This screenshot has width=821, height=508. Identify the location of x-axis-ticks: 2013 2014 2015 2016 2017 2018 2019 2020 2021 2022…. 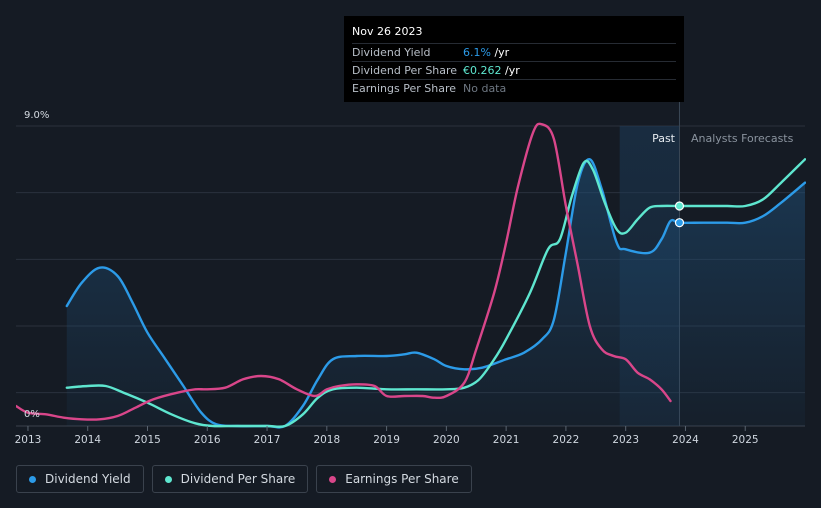
(387, 436).